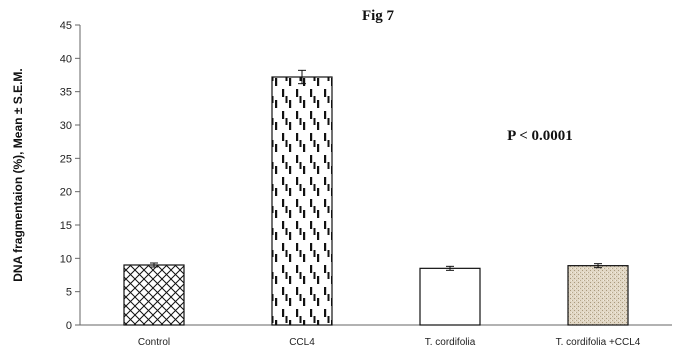 The height and width of the screenshot is (350, 678). Describe the element at coordinates (66, 193) in the screenshot. I see `y-tick-label: 20` at that location.